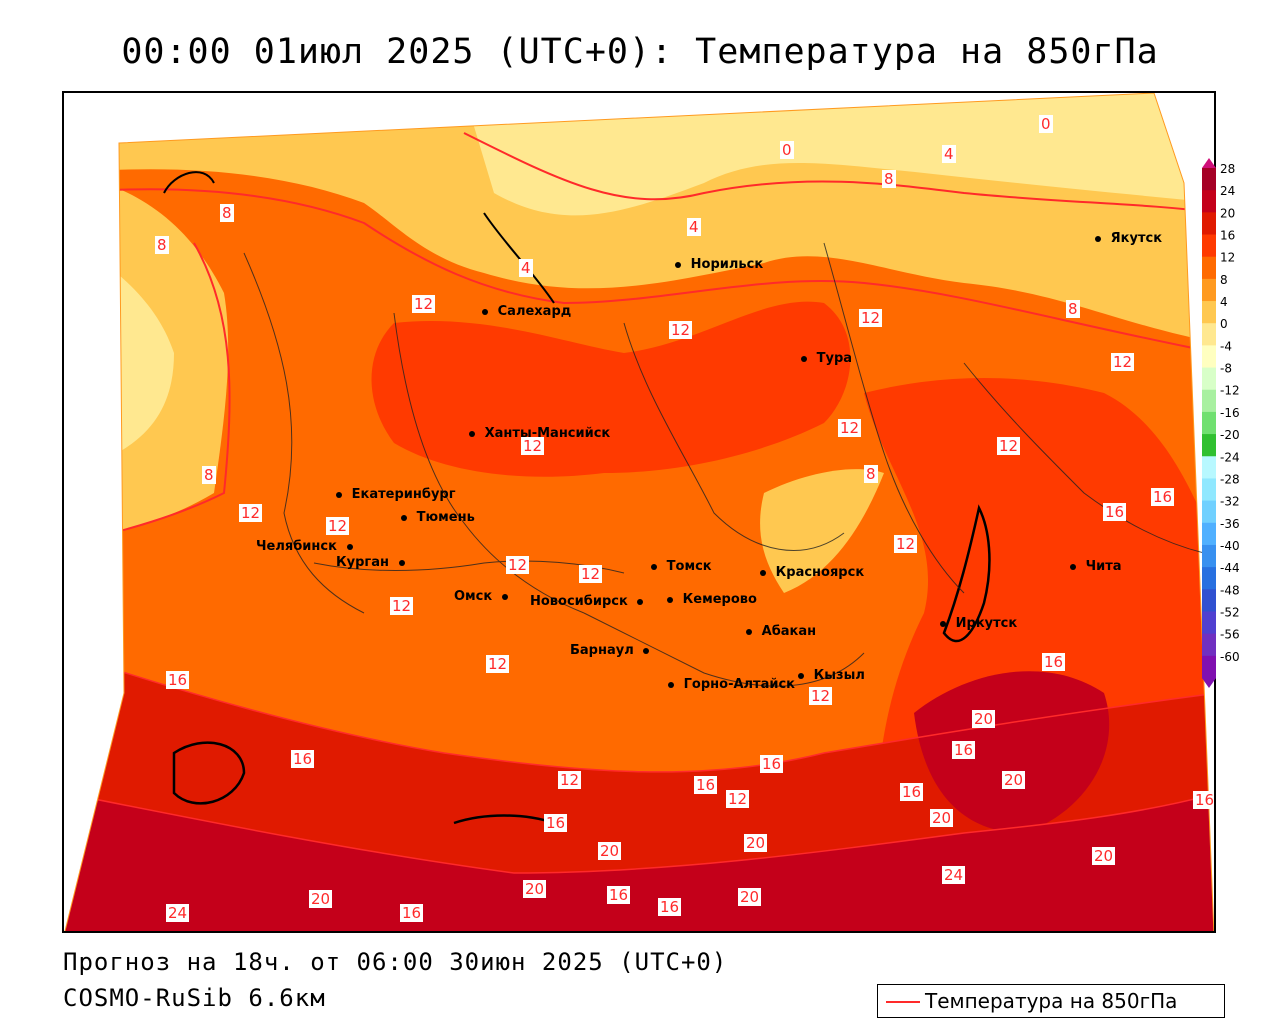  Describe the element at coordinates (547, 433) in the screenshot. I see `city-label: Ханты-Мансийск` at that location.